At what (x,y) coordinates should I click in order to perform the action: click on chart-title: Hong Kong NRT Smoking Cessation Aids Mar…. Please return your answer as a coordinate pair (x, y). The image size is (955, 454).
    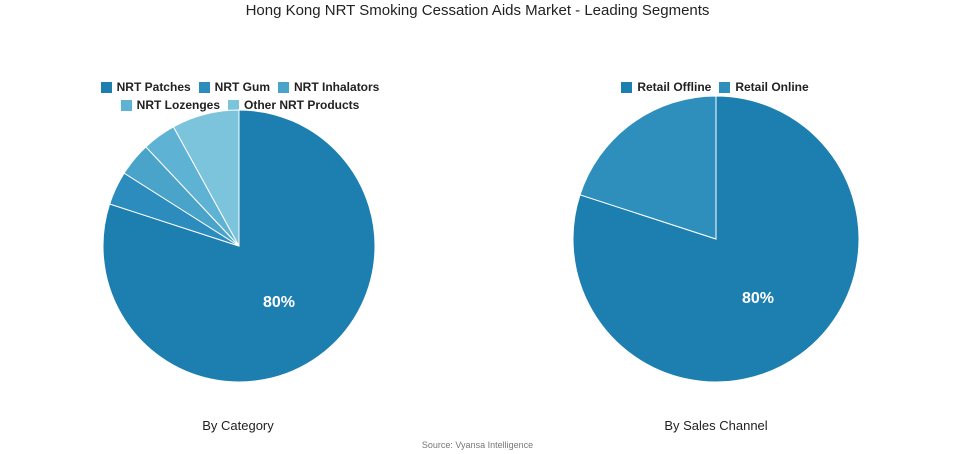
    Looking at the image, I should click on (477, 10).